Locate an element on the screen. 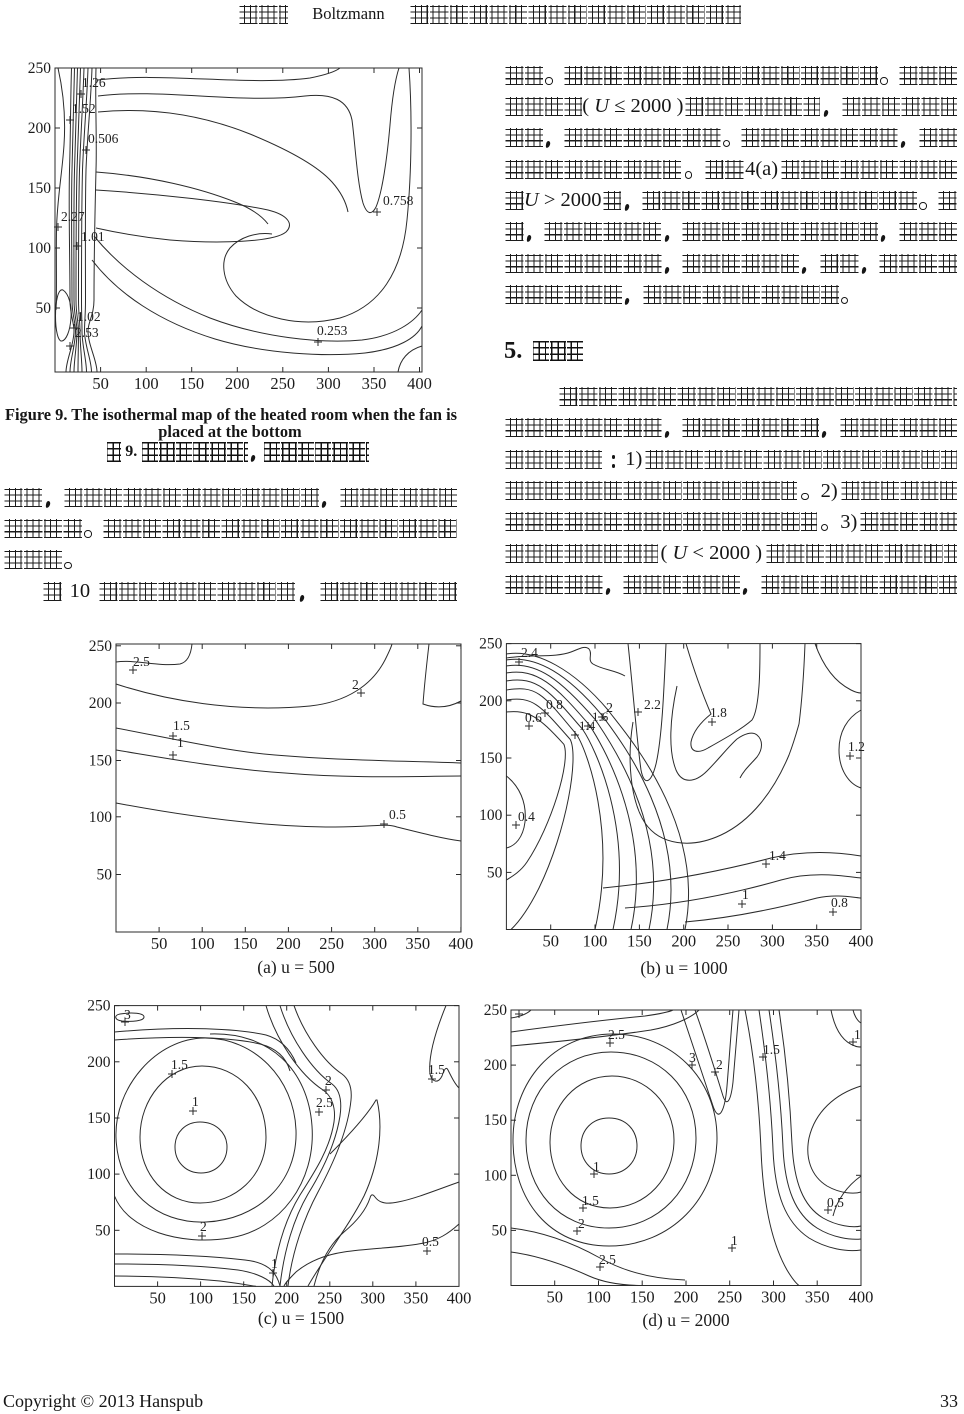  svg-text: 1.2 is located at coordinates (856, 746).